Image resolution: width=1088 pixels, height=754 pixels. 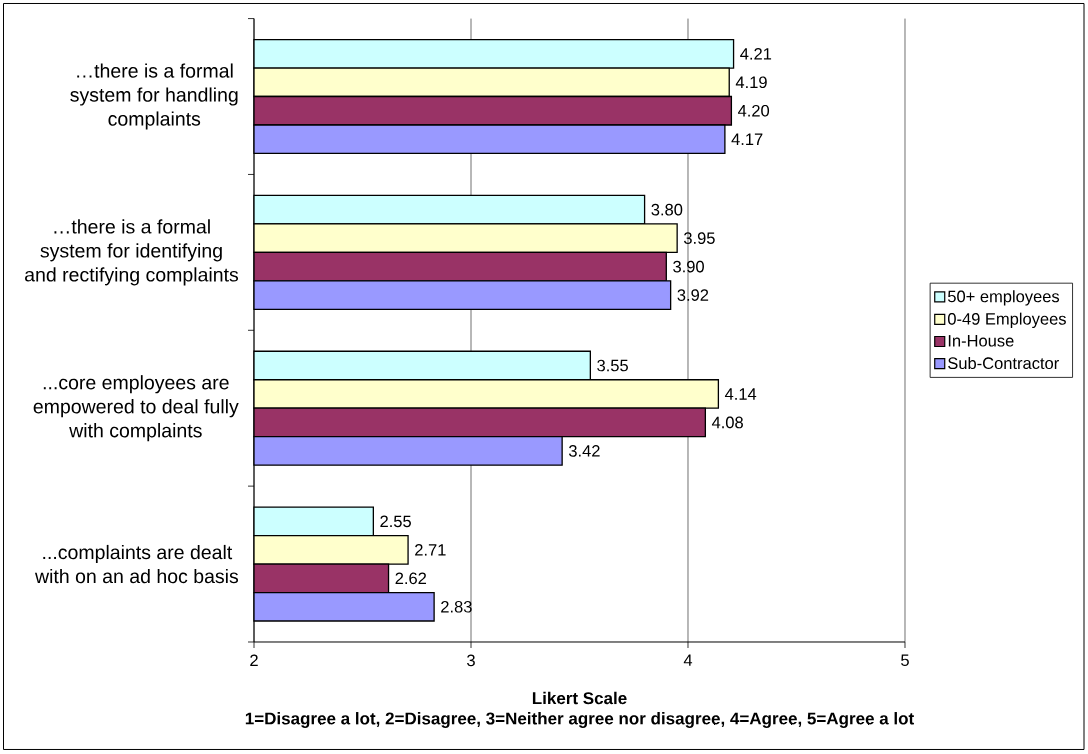 What do you see at coordinates (688, 266) in the screenshot?
I see `data-label: 3.90` at bounding box center [688, 266].